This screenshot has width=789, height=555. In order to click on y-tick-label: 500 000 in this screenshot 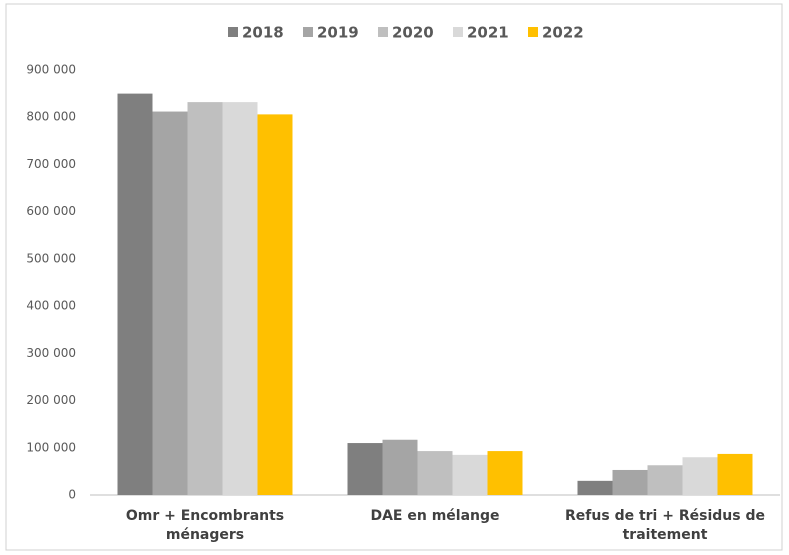, I will do `click(51, 258)`.